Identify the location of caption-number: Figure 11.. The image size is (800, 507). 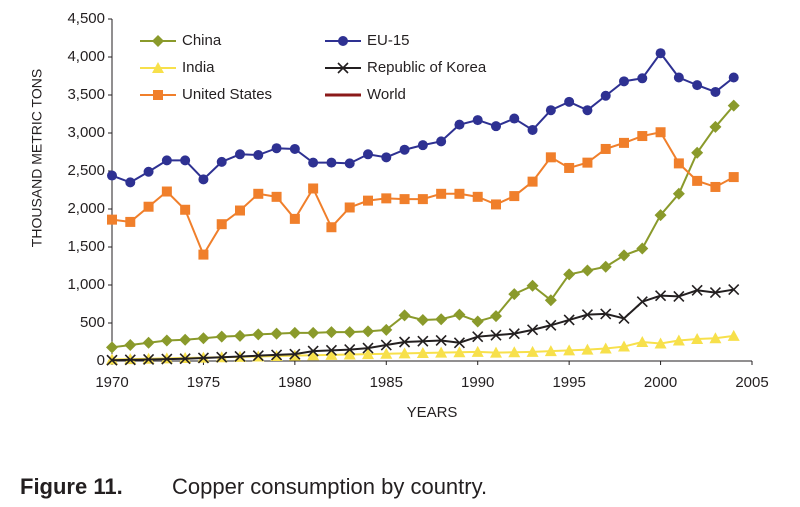
(71, 486).